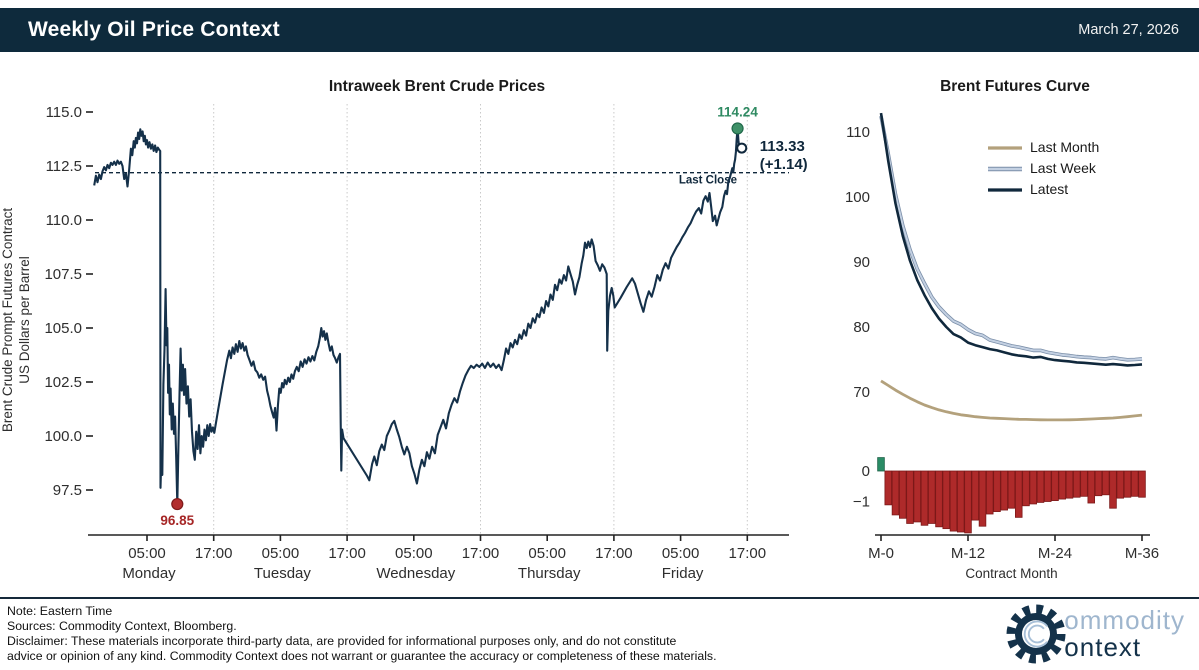 The width and height of the screenshot is (1199, 670). What do you see at coordinates (7, 320) in the screenshot?
I see `y-axis-label-line1: Brent Crude Prompt Futures Contract` at bounding box center [7, 320].